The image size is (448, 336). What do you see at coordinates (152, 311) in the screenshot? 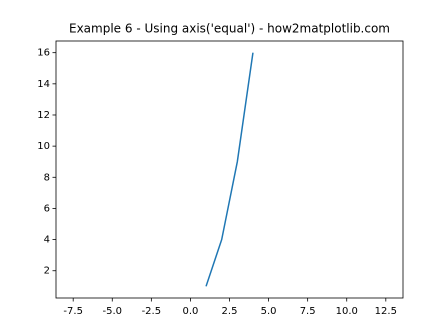
I see `x-tick-label: -2.5` at bounding box center [152, 311].